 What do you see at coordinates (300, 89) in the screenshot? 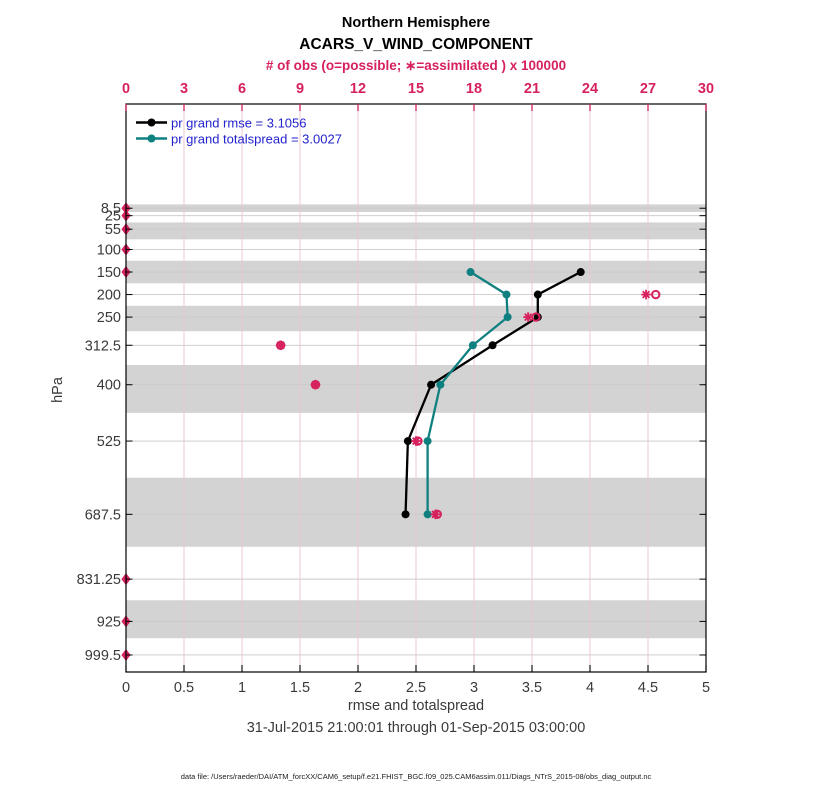
I see `obs-axis-tick-label: 9` at bounding box center [300, 89].